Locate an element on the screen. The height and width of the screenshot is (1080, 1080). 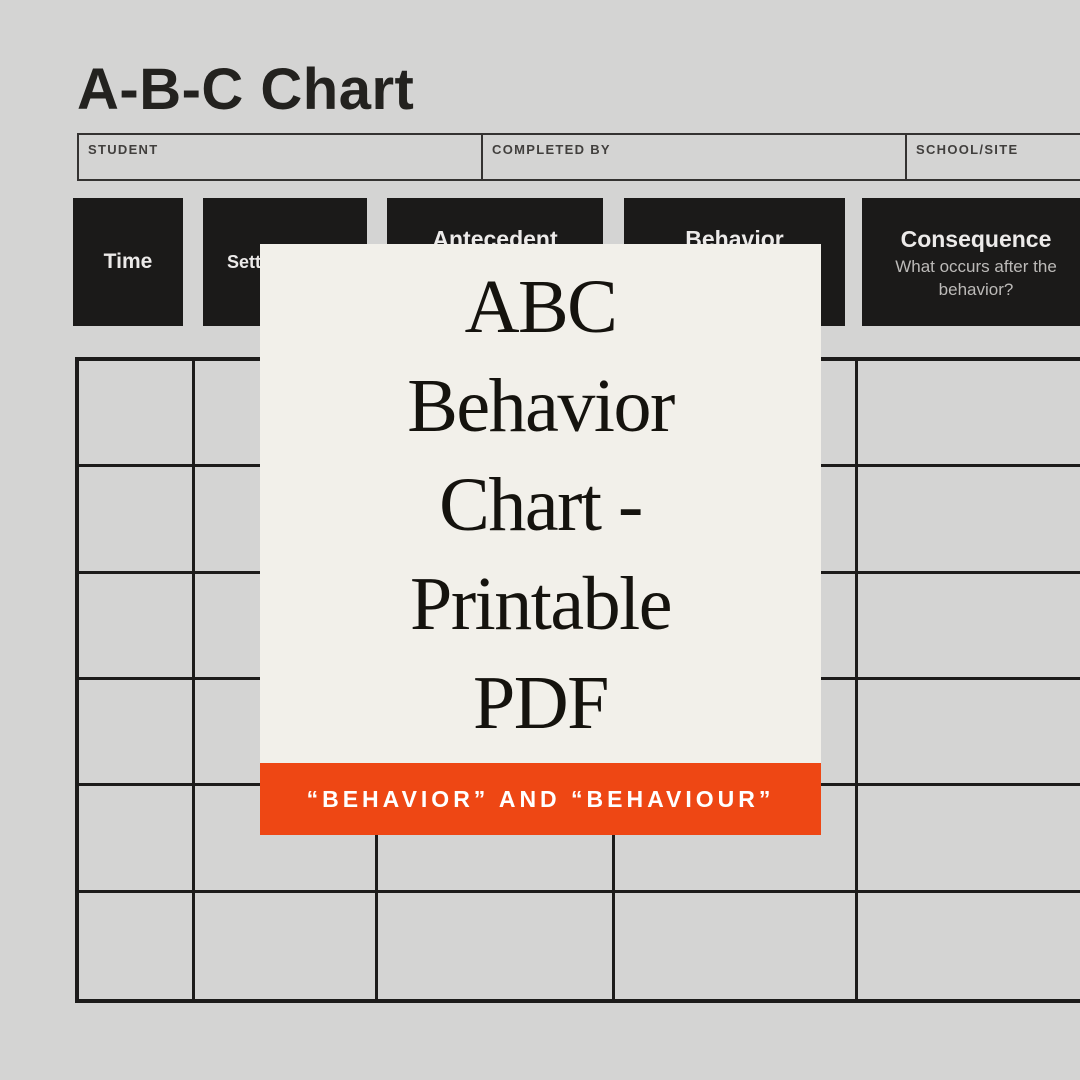
form-fields-row: STUDENT COMPLETED BY SCHOOL/SITE is located at coordinates (578, 157).